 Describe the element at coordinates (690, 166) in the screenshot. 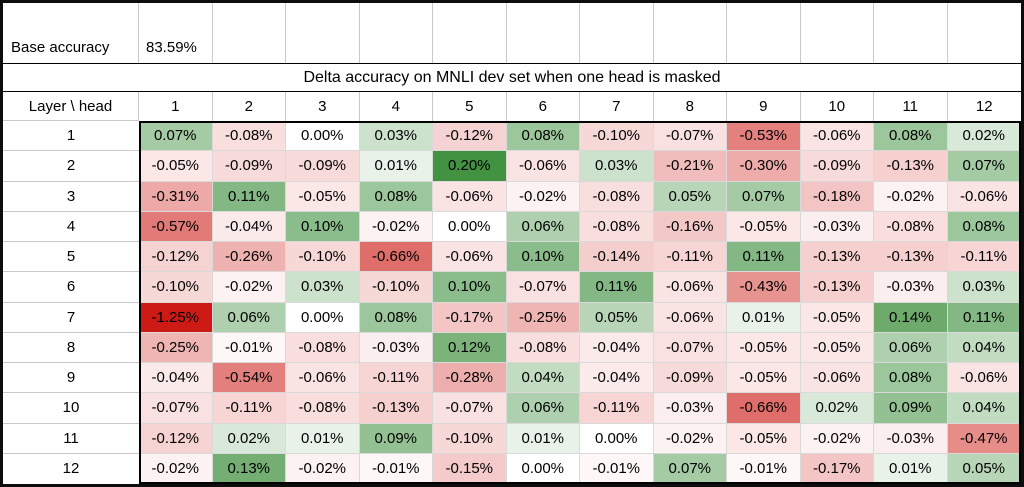

I see `delta-cell: -0.21%` at that location.